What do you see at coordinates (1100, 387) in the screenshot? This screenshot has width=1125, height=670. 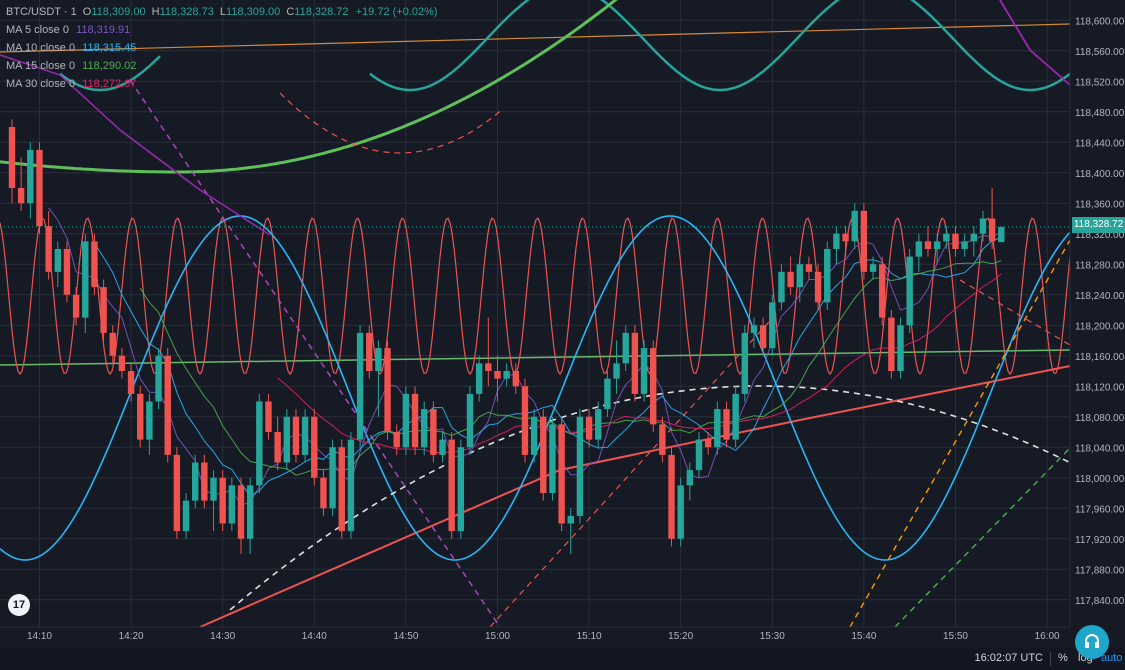 I see `price-tick-label: 118,120.00` at bounding box center [1100, 387].